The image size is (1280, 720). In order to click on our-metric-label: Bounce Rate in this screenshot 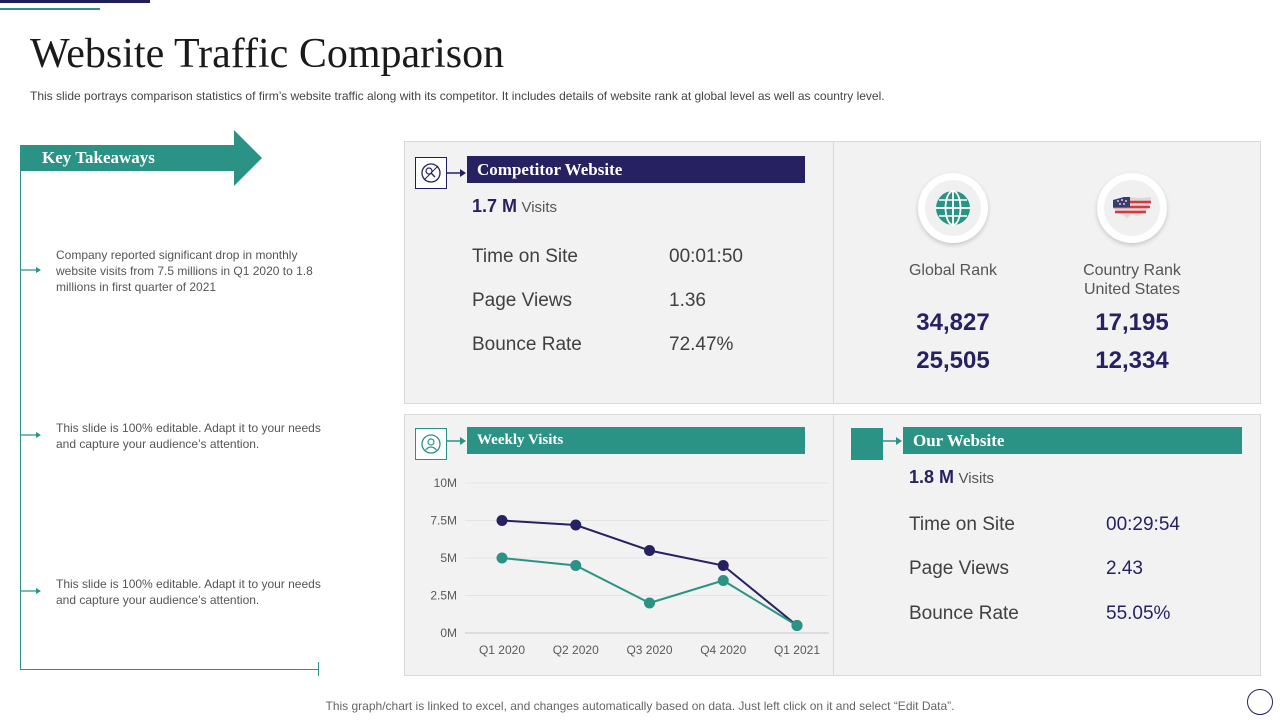, I will do `click(964, 613)`.